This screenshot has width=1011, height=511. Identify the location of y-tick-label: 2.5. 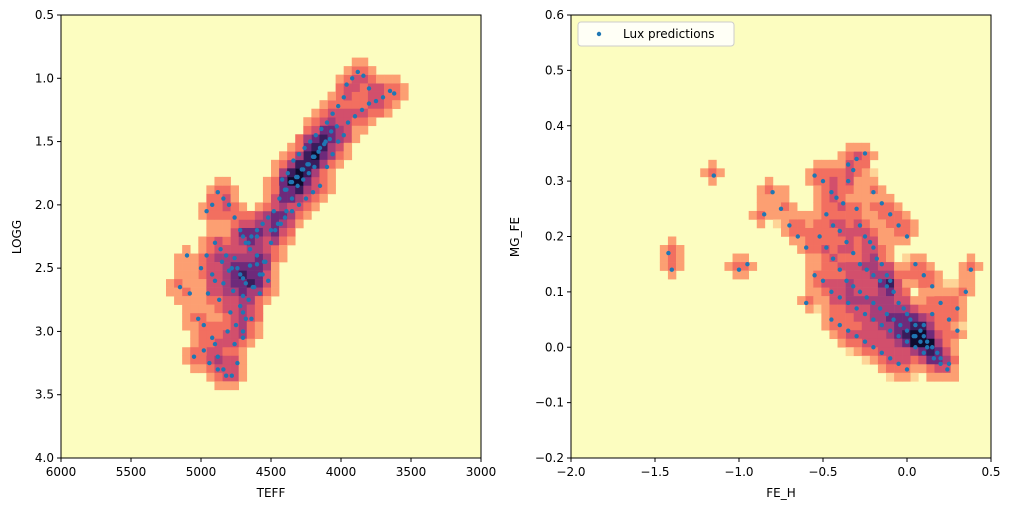
(44, 268).